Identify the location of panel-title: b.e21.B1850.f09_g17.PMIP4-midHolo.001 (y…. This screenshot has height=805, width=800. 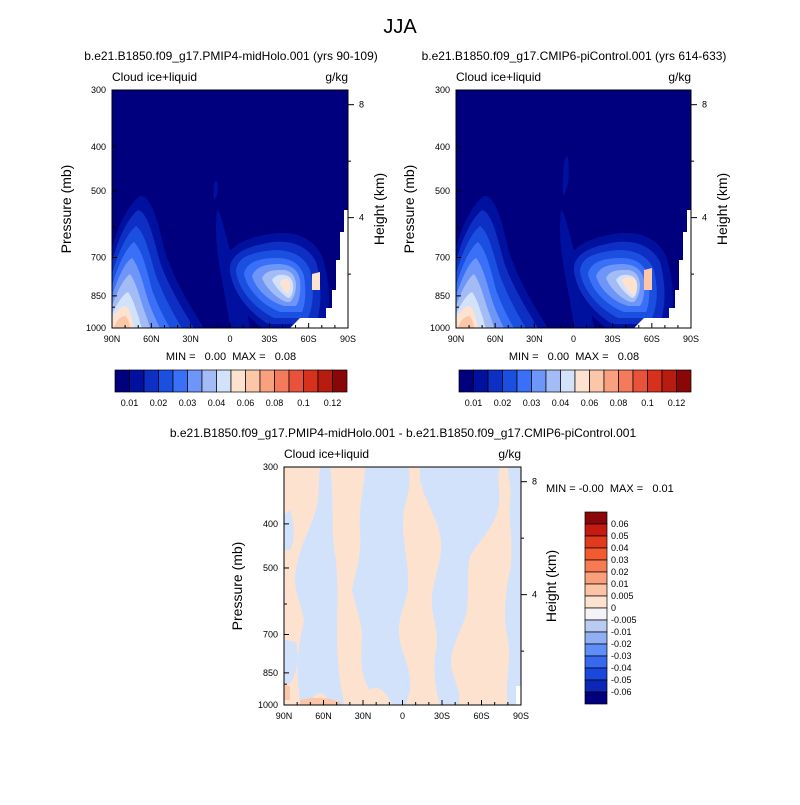
(231, 56).